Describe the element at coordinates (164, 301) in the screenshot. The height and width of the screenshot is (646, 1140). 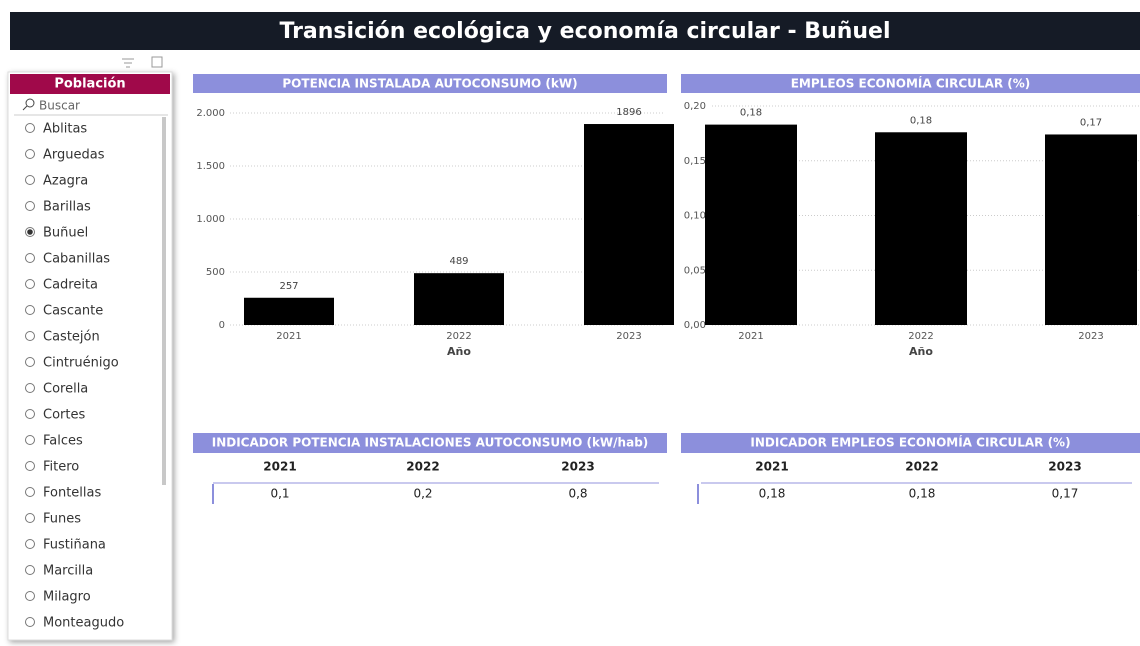
I see `scrollbar` at that location.